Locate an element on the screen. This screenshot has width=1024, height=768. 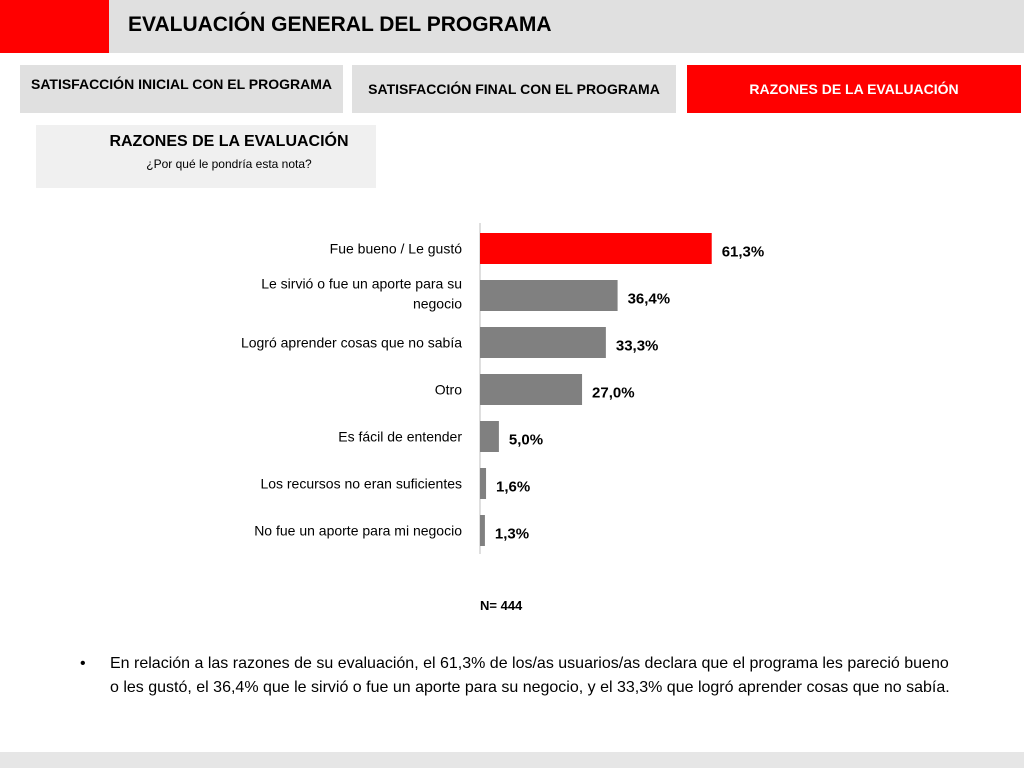
value-label-3: 27,0% is located at coordinates (613, 393).